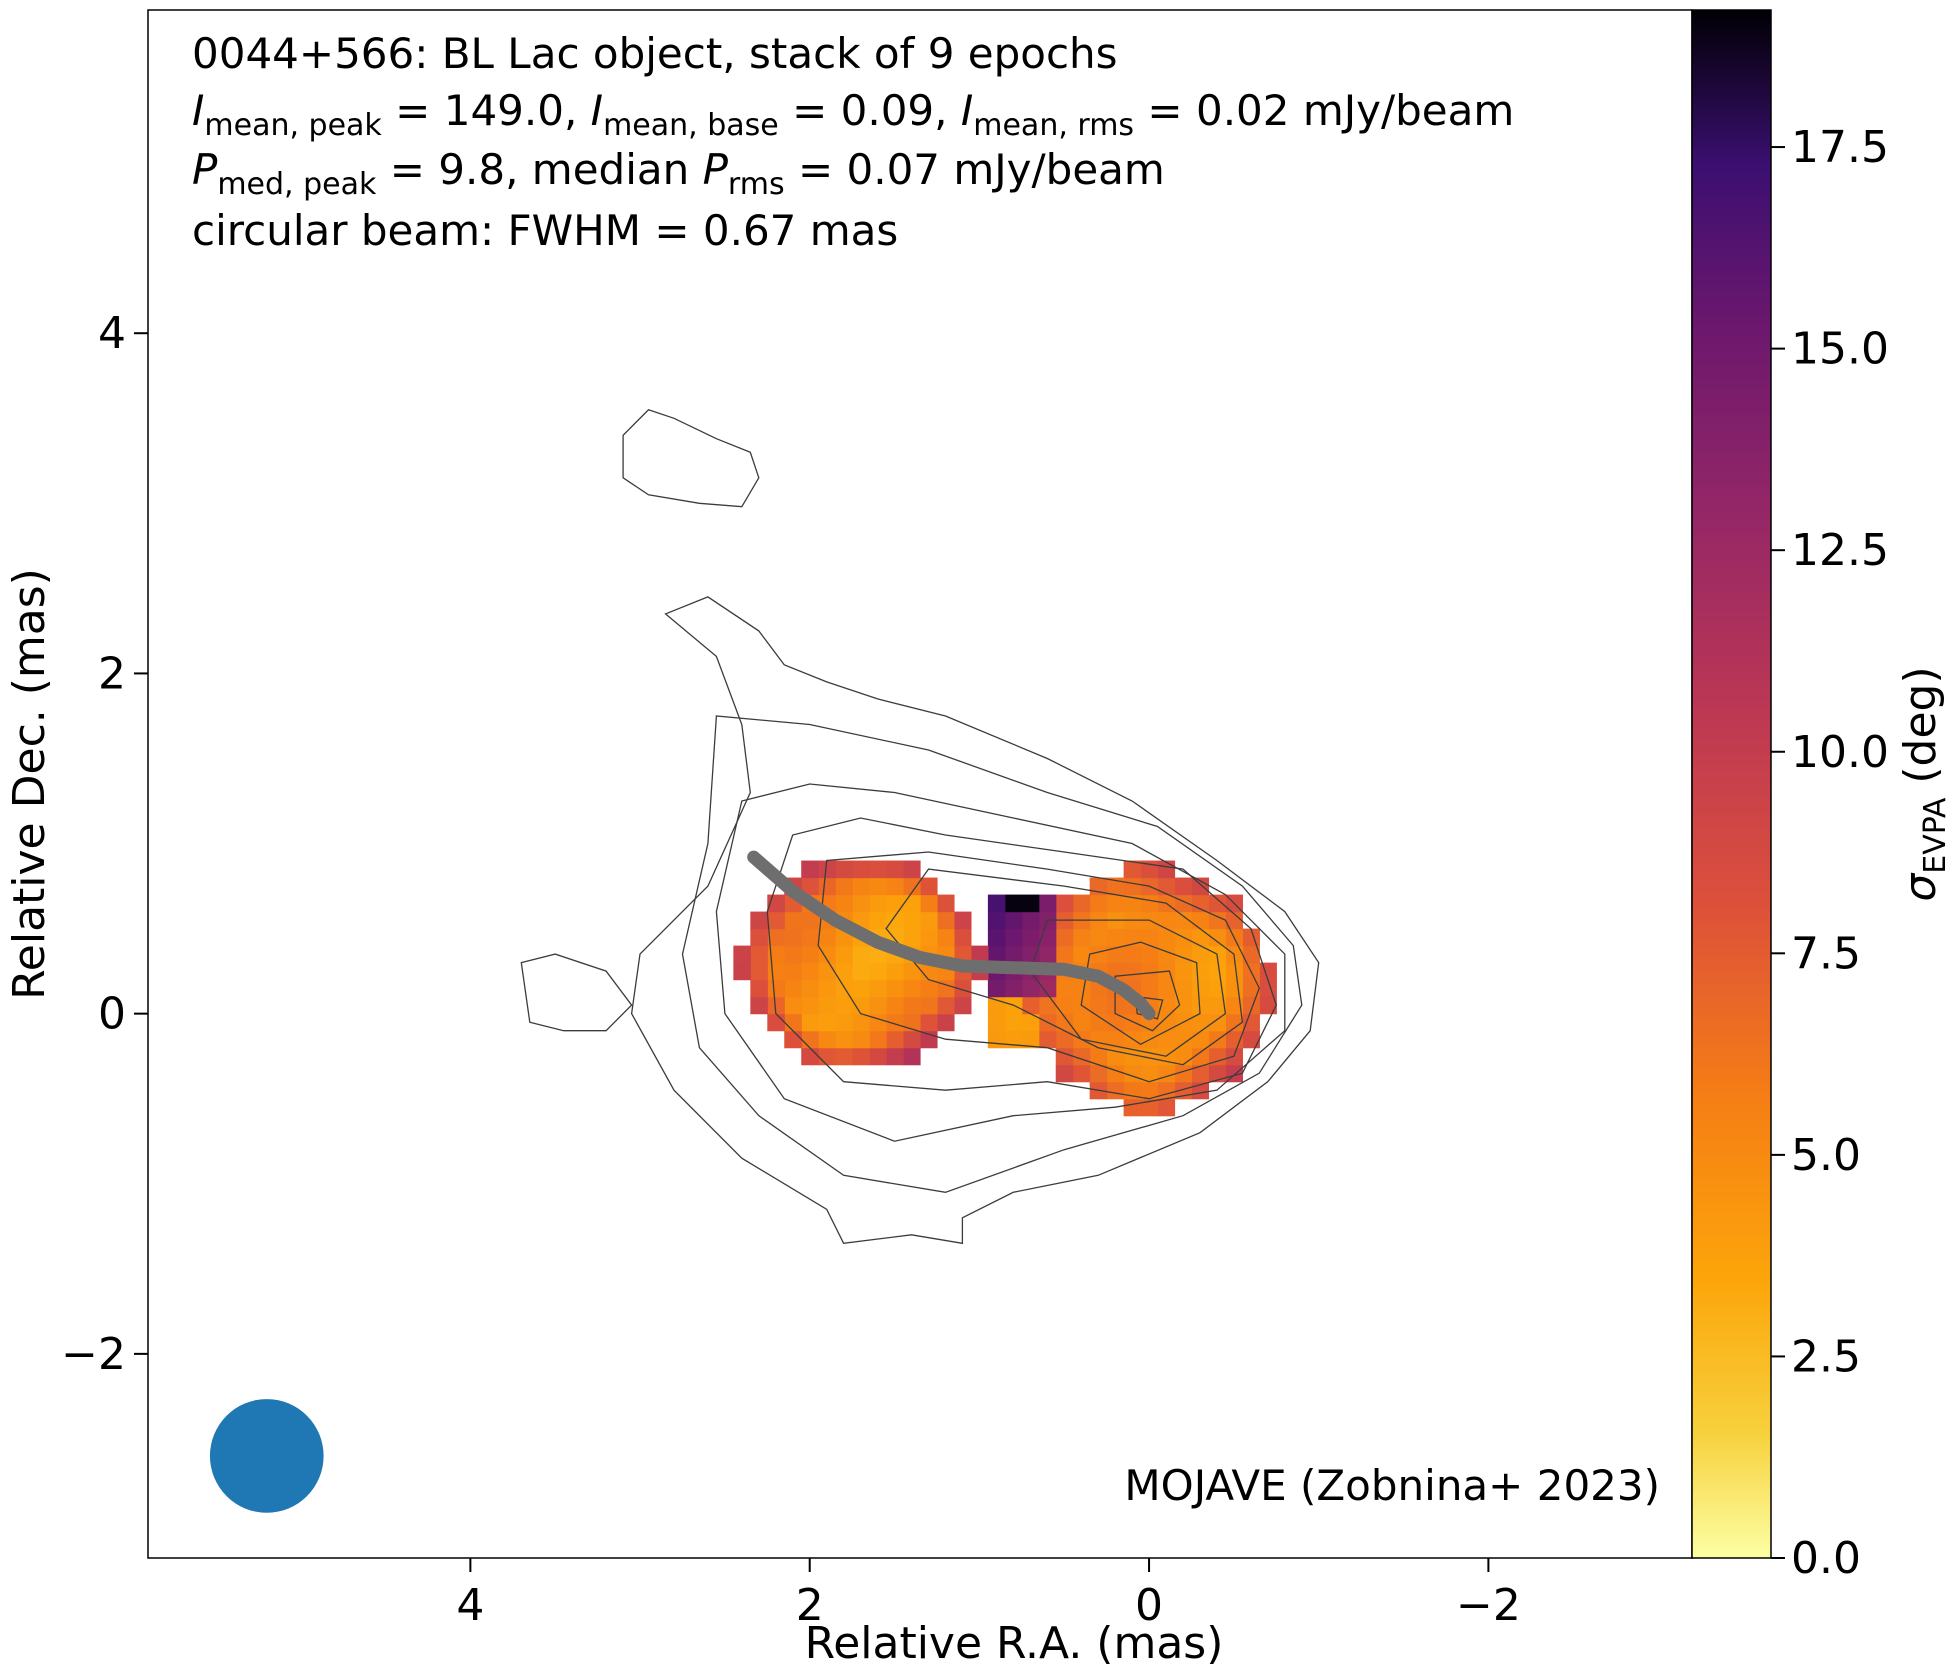 This screenshot has width=1949, height=1674. I want to click on colorbar-ticks: 0.0 2.5 5.0 7.5 10.0 12.5 15.0 17.5, so click(1830, 853).